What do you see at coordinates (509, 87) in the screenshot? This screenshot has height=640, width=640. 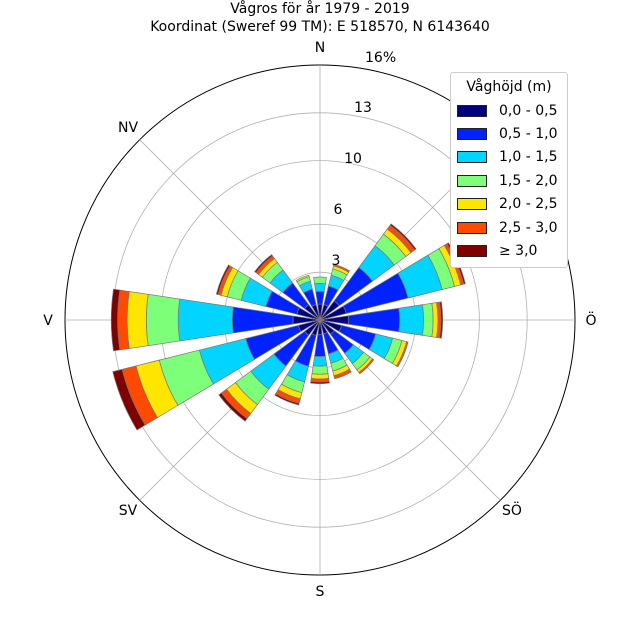 I see `legend-title: Våghöjd (m)` at bounding box center [509, 87].